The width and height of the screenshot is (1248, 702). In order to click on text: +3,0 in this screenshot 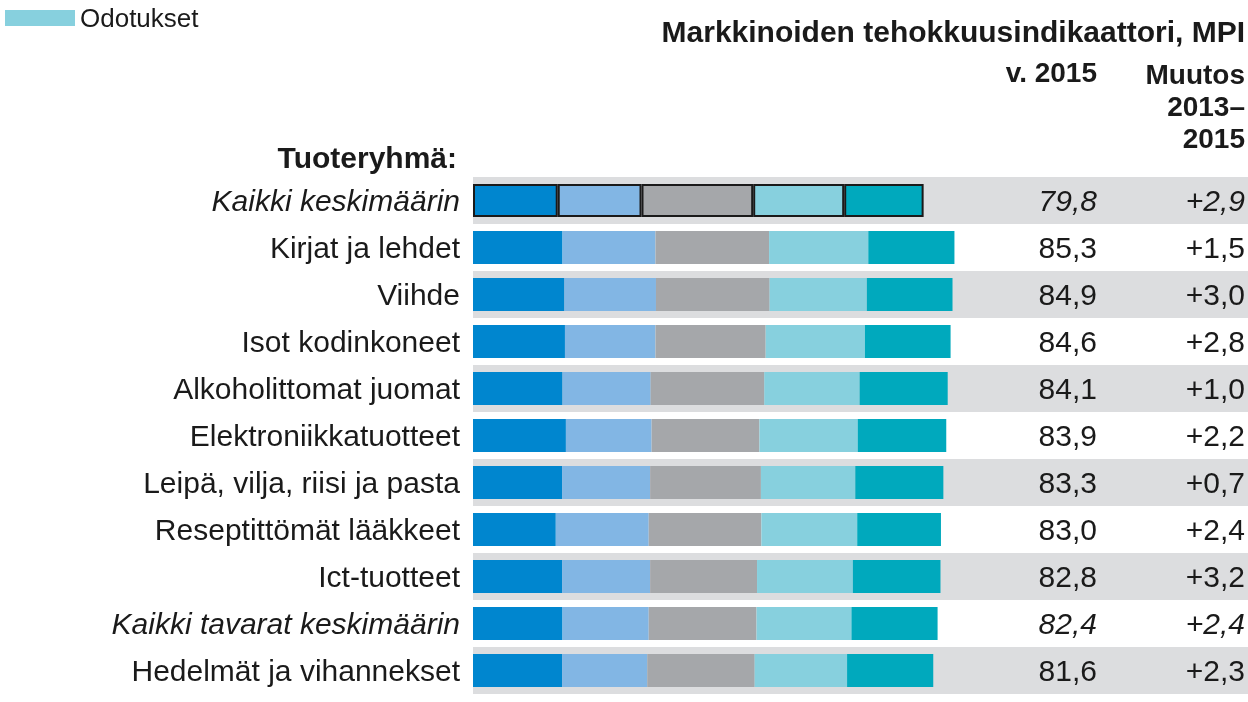, I will do `click(1215, 294)`.